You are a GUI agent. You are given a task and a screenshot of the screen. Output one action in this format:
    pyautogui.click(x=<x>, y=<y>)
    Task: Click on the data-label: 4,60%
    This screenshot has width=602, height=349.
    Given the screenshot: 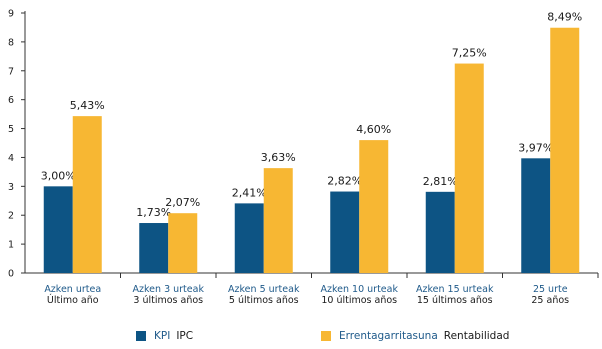 What is the action you would take?
    pyautogui.click(x=373, y=129)
    